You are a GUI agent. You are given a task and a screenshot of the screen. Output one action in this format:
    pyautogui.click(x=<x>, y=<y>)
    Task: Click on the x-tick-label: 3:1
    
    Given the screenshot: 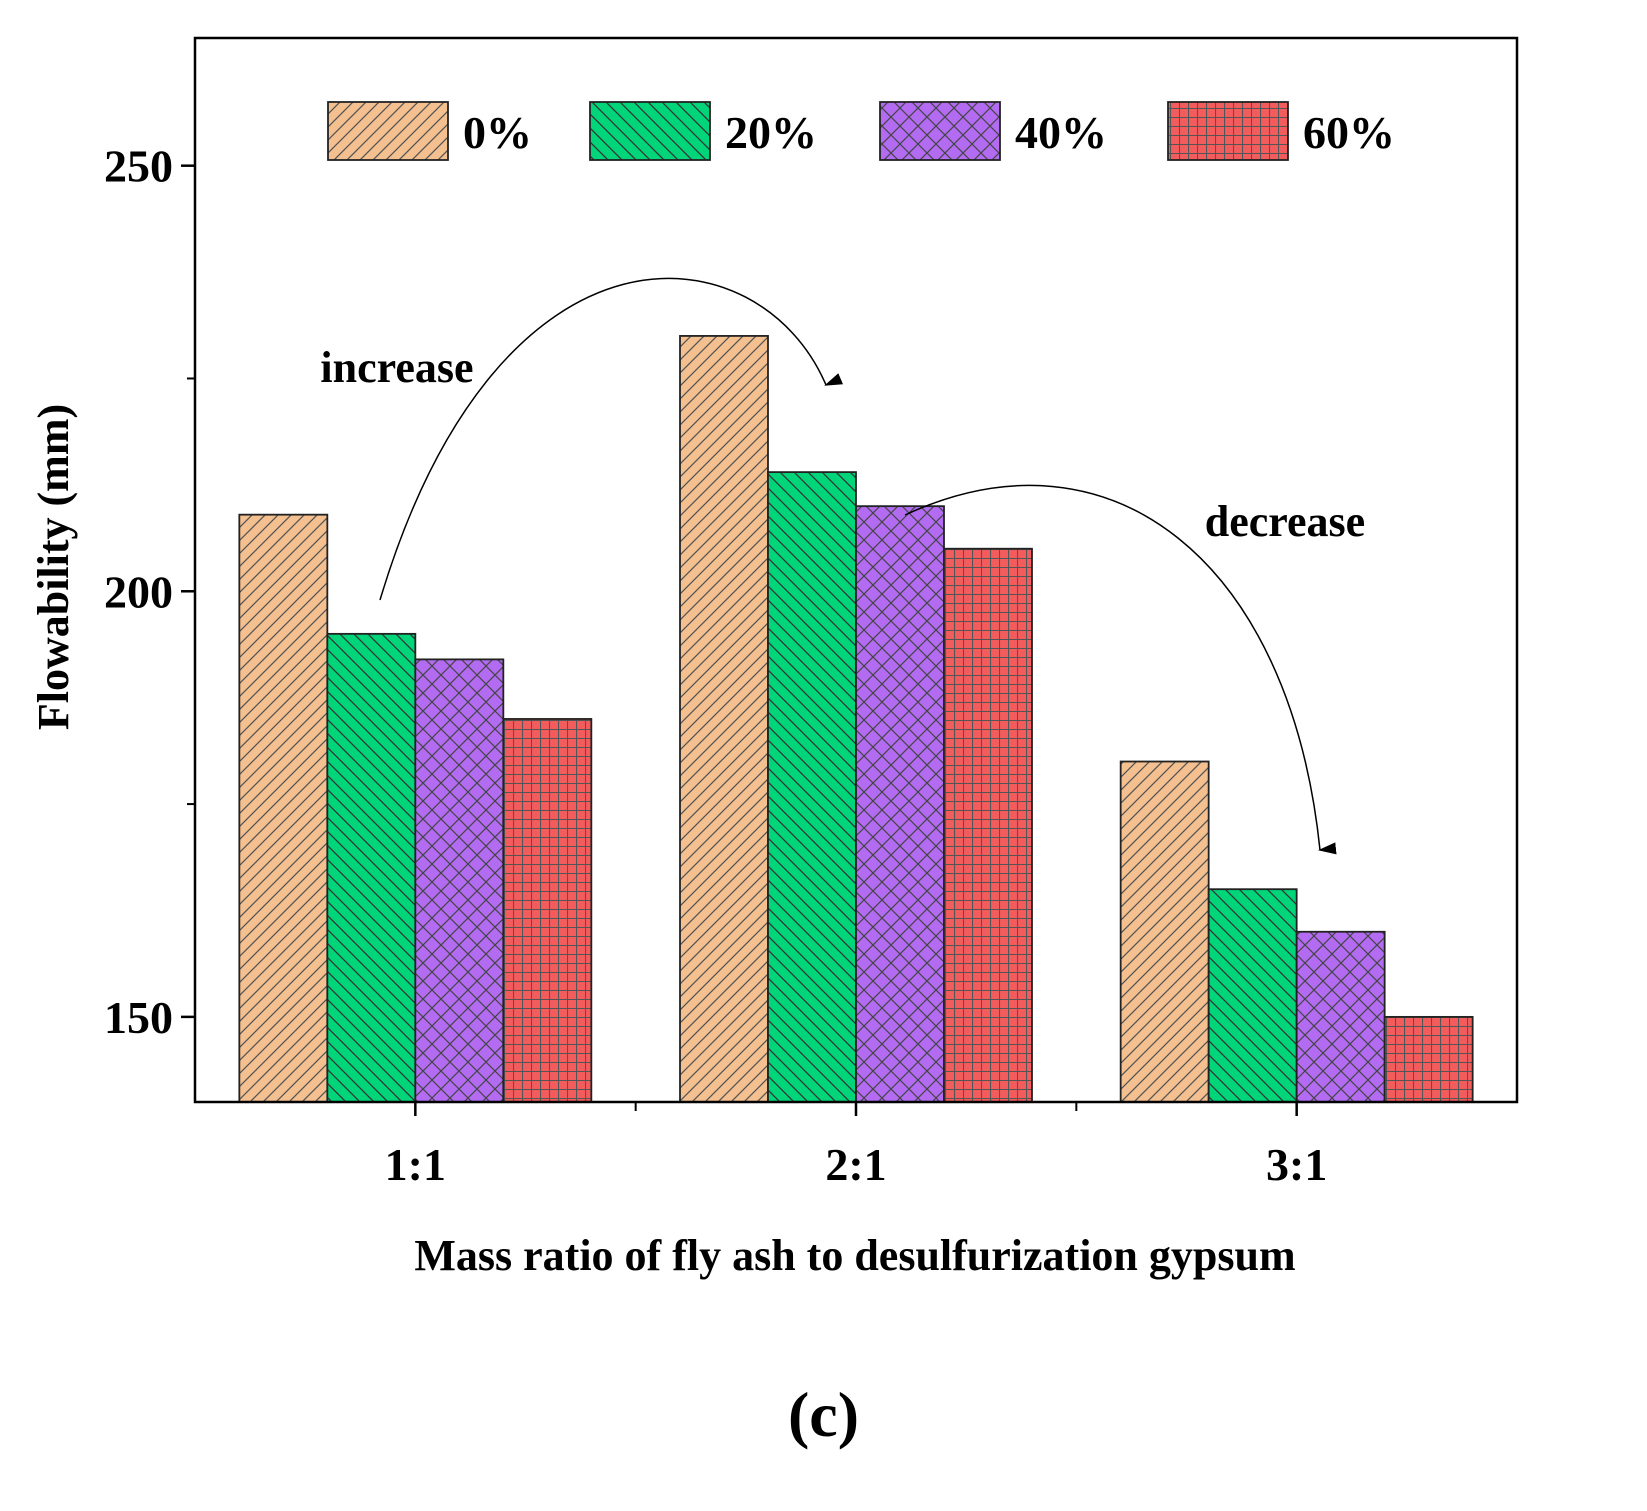 What is the action you would take?
    pyautogui.click(x=1296, y=1164)
    